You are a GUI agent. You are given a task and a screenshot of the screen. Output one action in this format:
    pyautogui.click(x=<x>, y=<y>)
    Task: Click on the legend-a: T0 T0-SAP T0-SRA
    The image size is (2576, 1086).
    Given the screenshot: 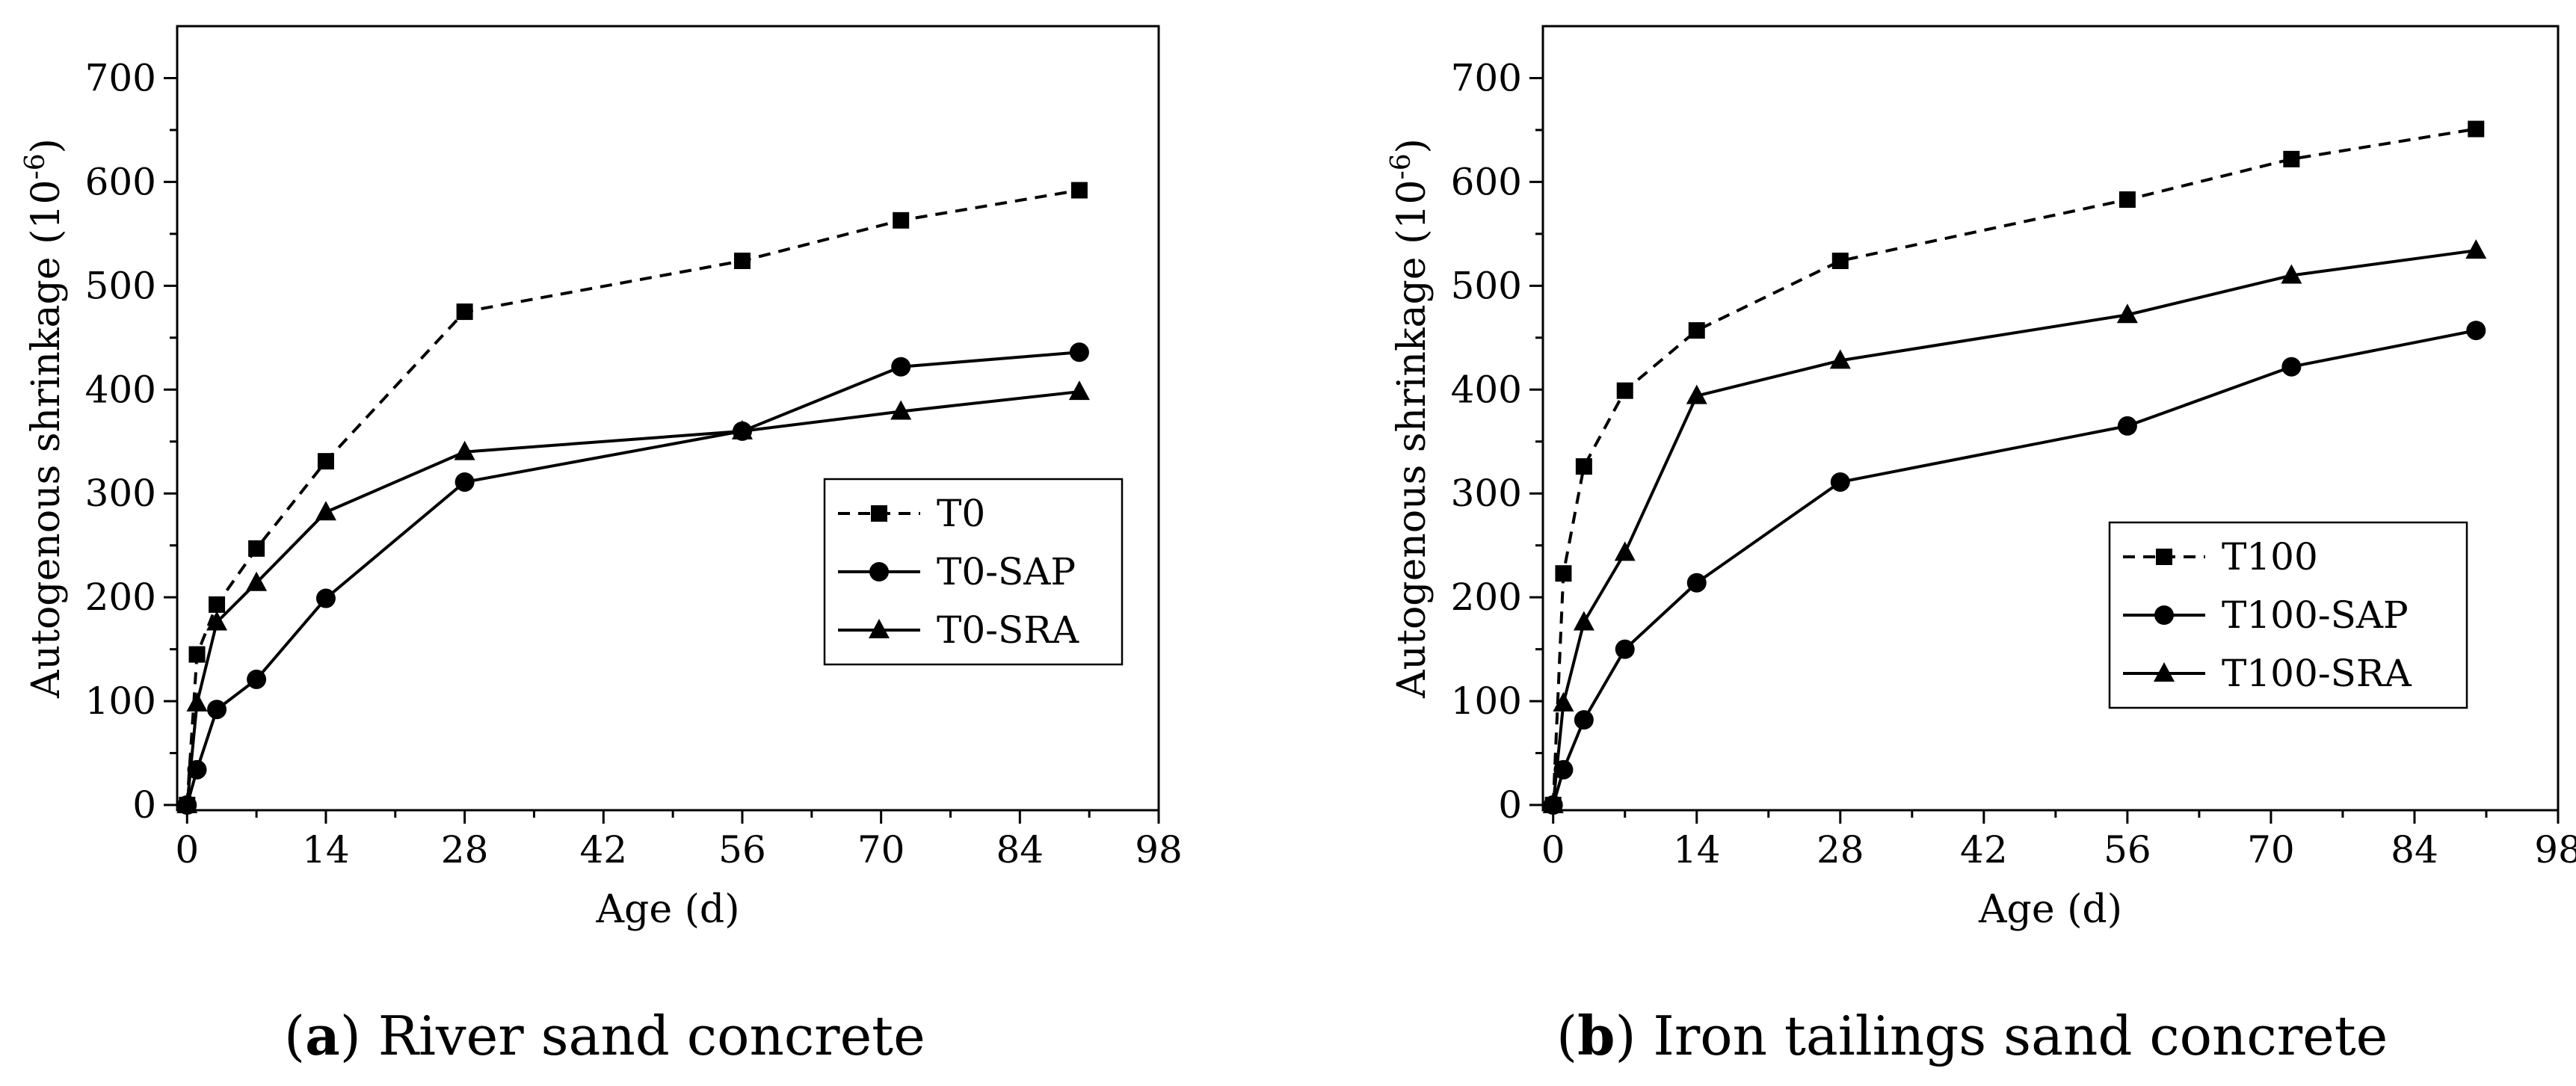 What is the action you would take?
    pyautogui.click(x=973, y=572)
    